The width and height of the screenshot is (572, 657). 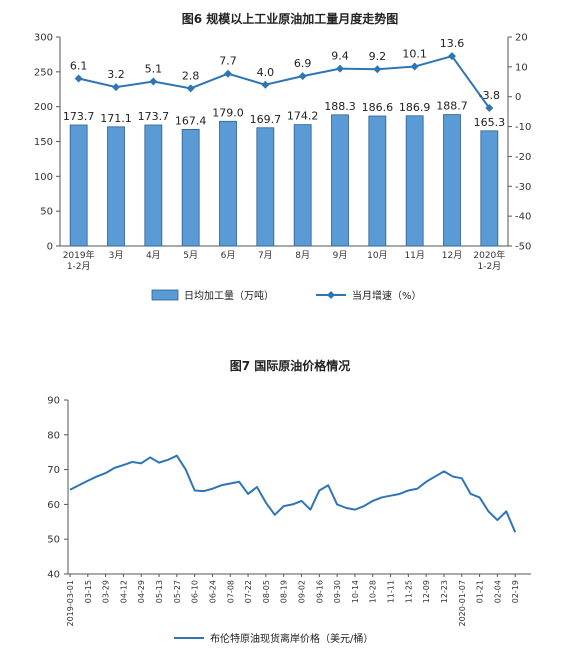 What do you see at coordinates (377, 255) in the screenshot?
I see `chart6-x-tick-label: 10月` at bounding box center [377, 255].